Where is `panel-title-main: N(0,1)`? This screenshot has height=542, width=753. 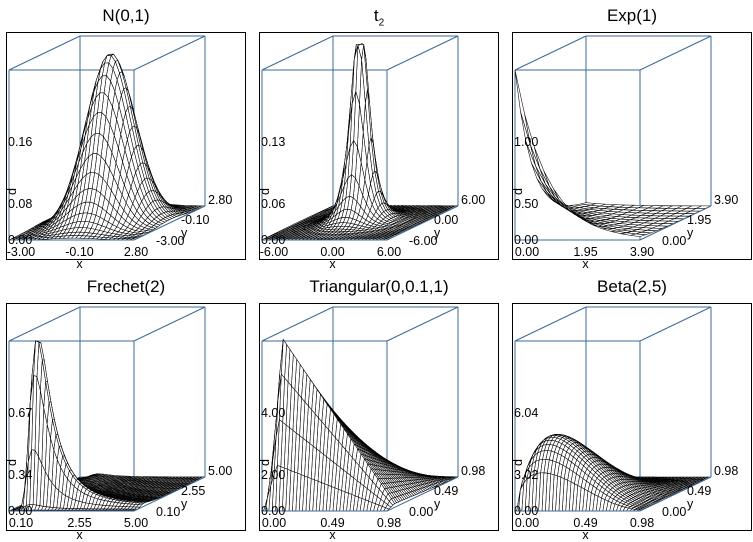
panel-title-main: N(0,1) is located at coordinates (126, 15).